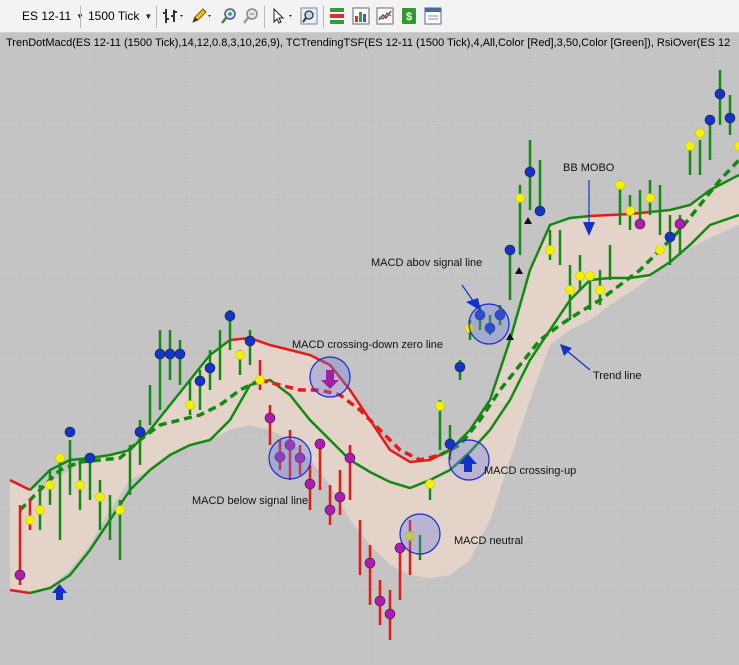  I want to click on annotation-macd-crossing-up: MACD crossing-up, so click(530, 471).